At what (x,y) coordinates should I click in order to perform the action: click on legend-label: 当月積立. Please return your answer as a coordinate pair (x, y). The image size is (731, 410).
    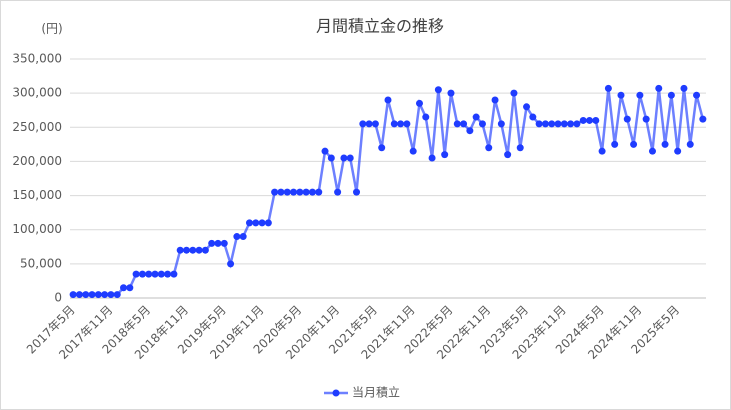
    Looking at the image, I should click on (376, 392).